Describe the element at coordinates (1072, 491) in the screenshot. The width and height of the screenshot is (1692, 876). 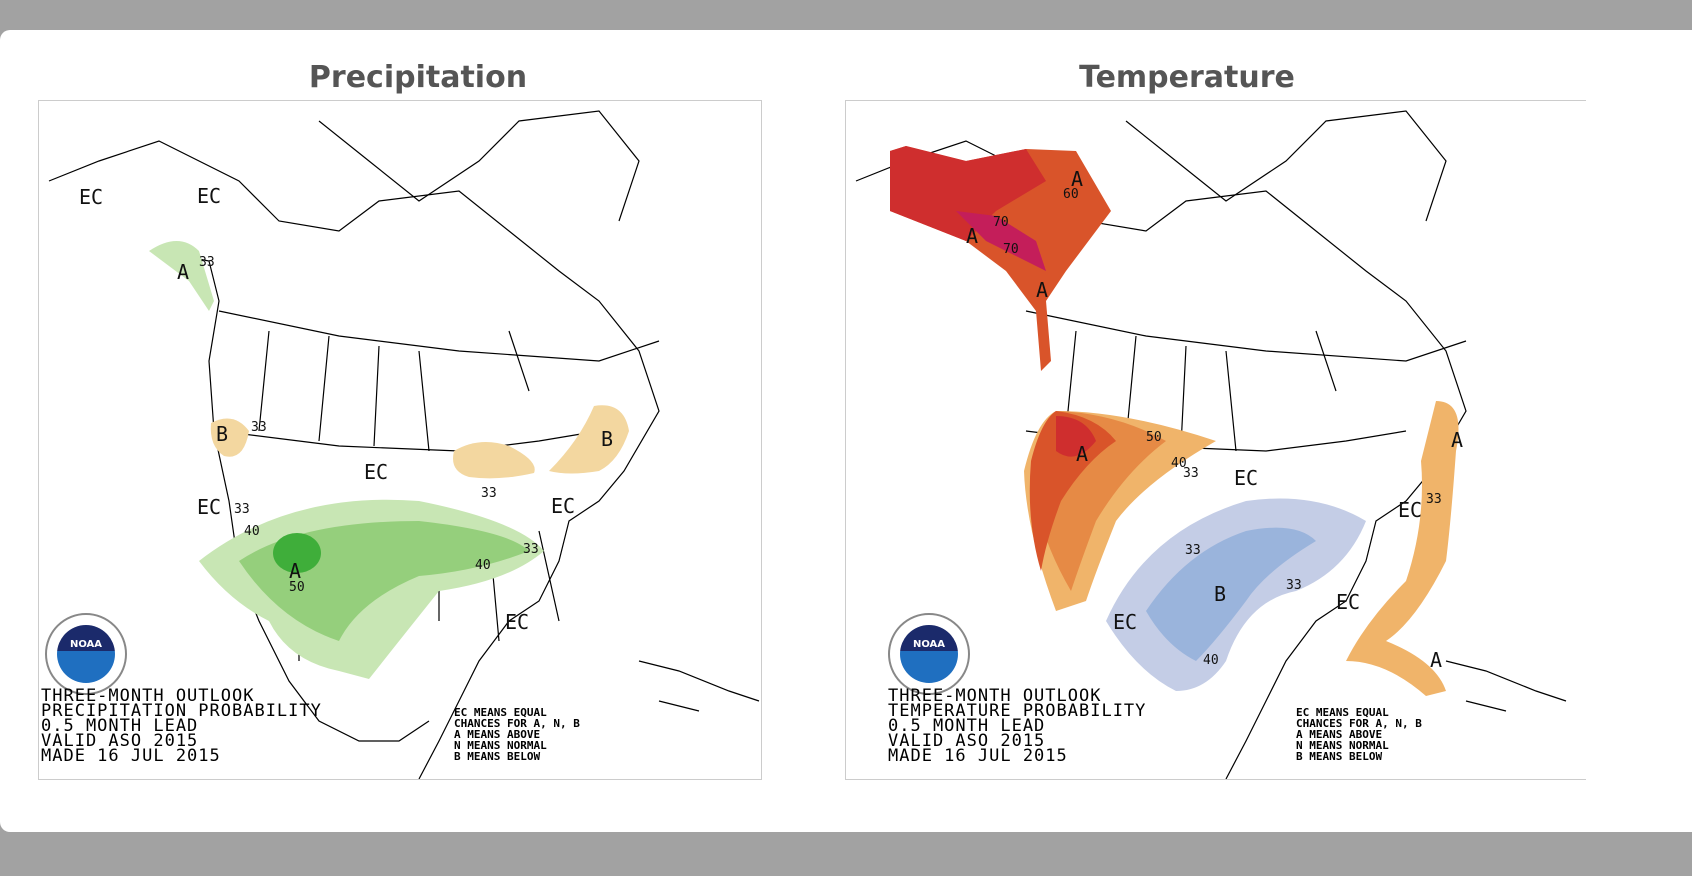
I see `above-50-region-west` at that location.